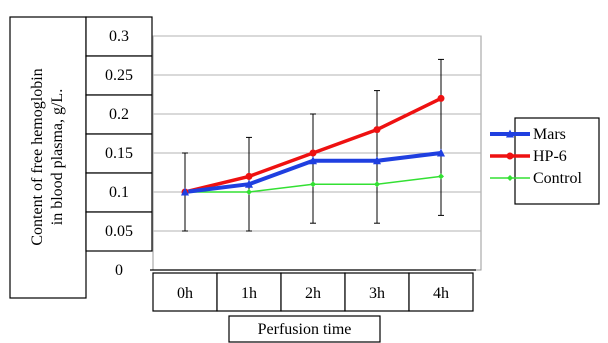 Image resolution: width=608 pixels, height=343 pixels. Describe the element at coordinates (557, 178) in the screenshot. I see `legend-label-control: Control` at that location.